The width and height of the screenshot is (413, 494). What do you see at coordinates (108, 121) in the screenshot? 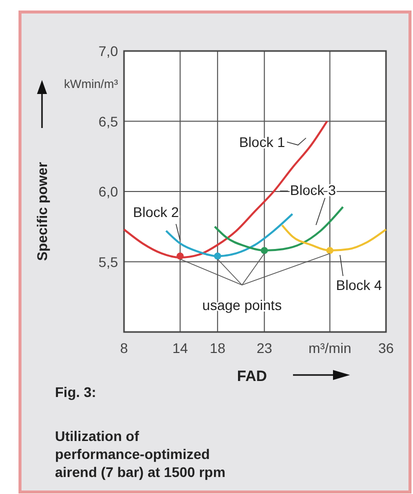
I see `y-tick-label: 6,5` at bounding box center [108, 121].